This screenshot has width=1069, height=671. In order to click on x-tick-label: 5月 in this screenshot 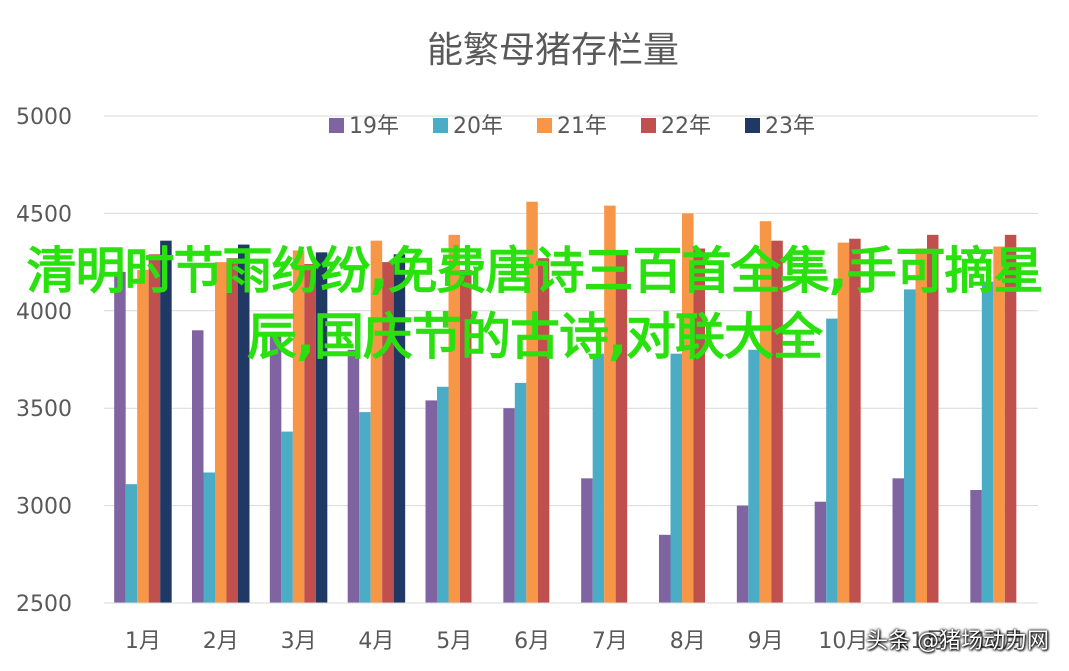, I will do `click(454, 641)`.